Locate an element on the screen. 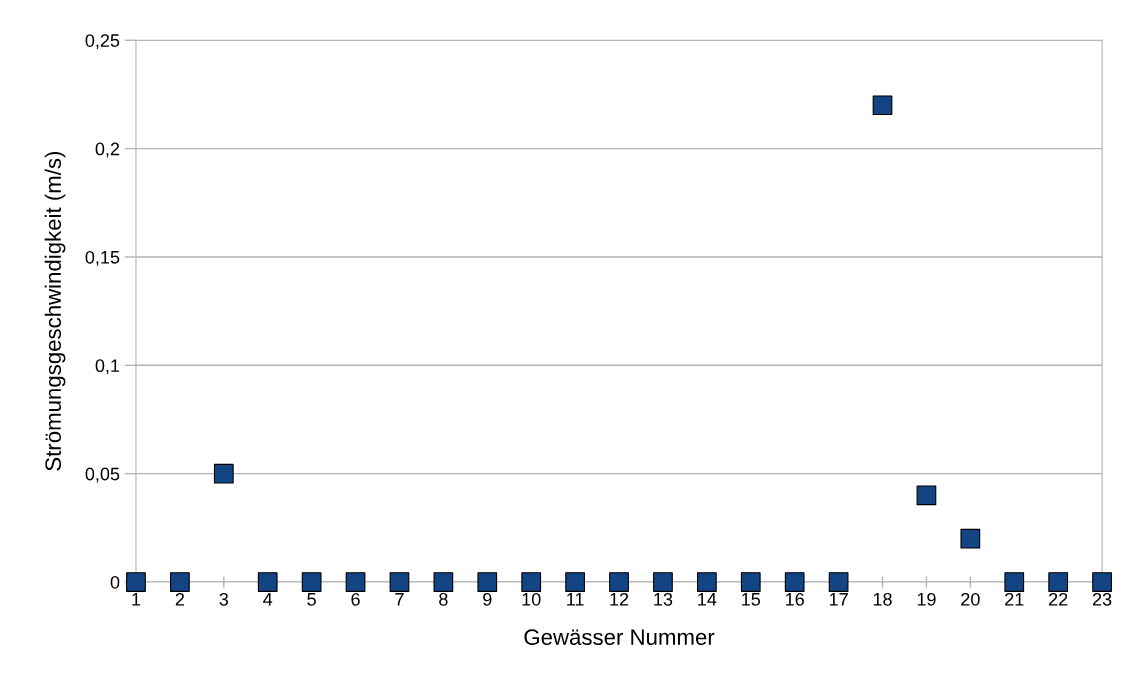 The height and width of the screenshot is (682, 1135). x-tick-label: 19 is located at coordinates (926, 599).